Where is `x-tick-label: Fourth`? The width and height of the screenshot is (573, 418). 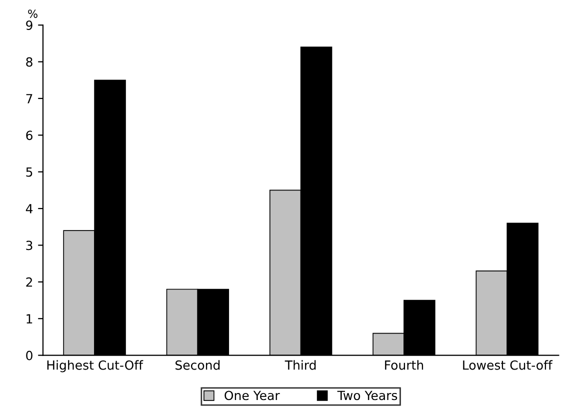 x-tick-label: Fourth is located at coordinates (404, 365).